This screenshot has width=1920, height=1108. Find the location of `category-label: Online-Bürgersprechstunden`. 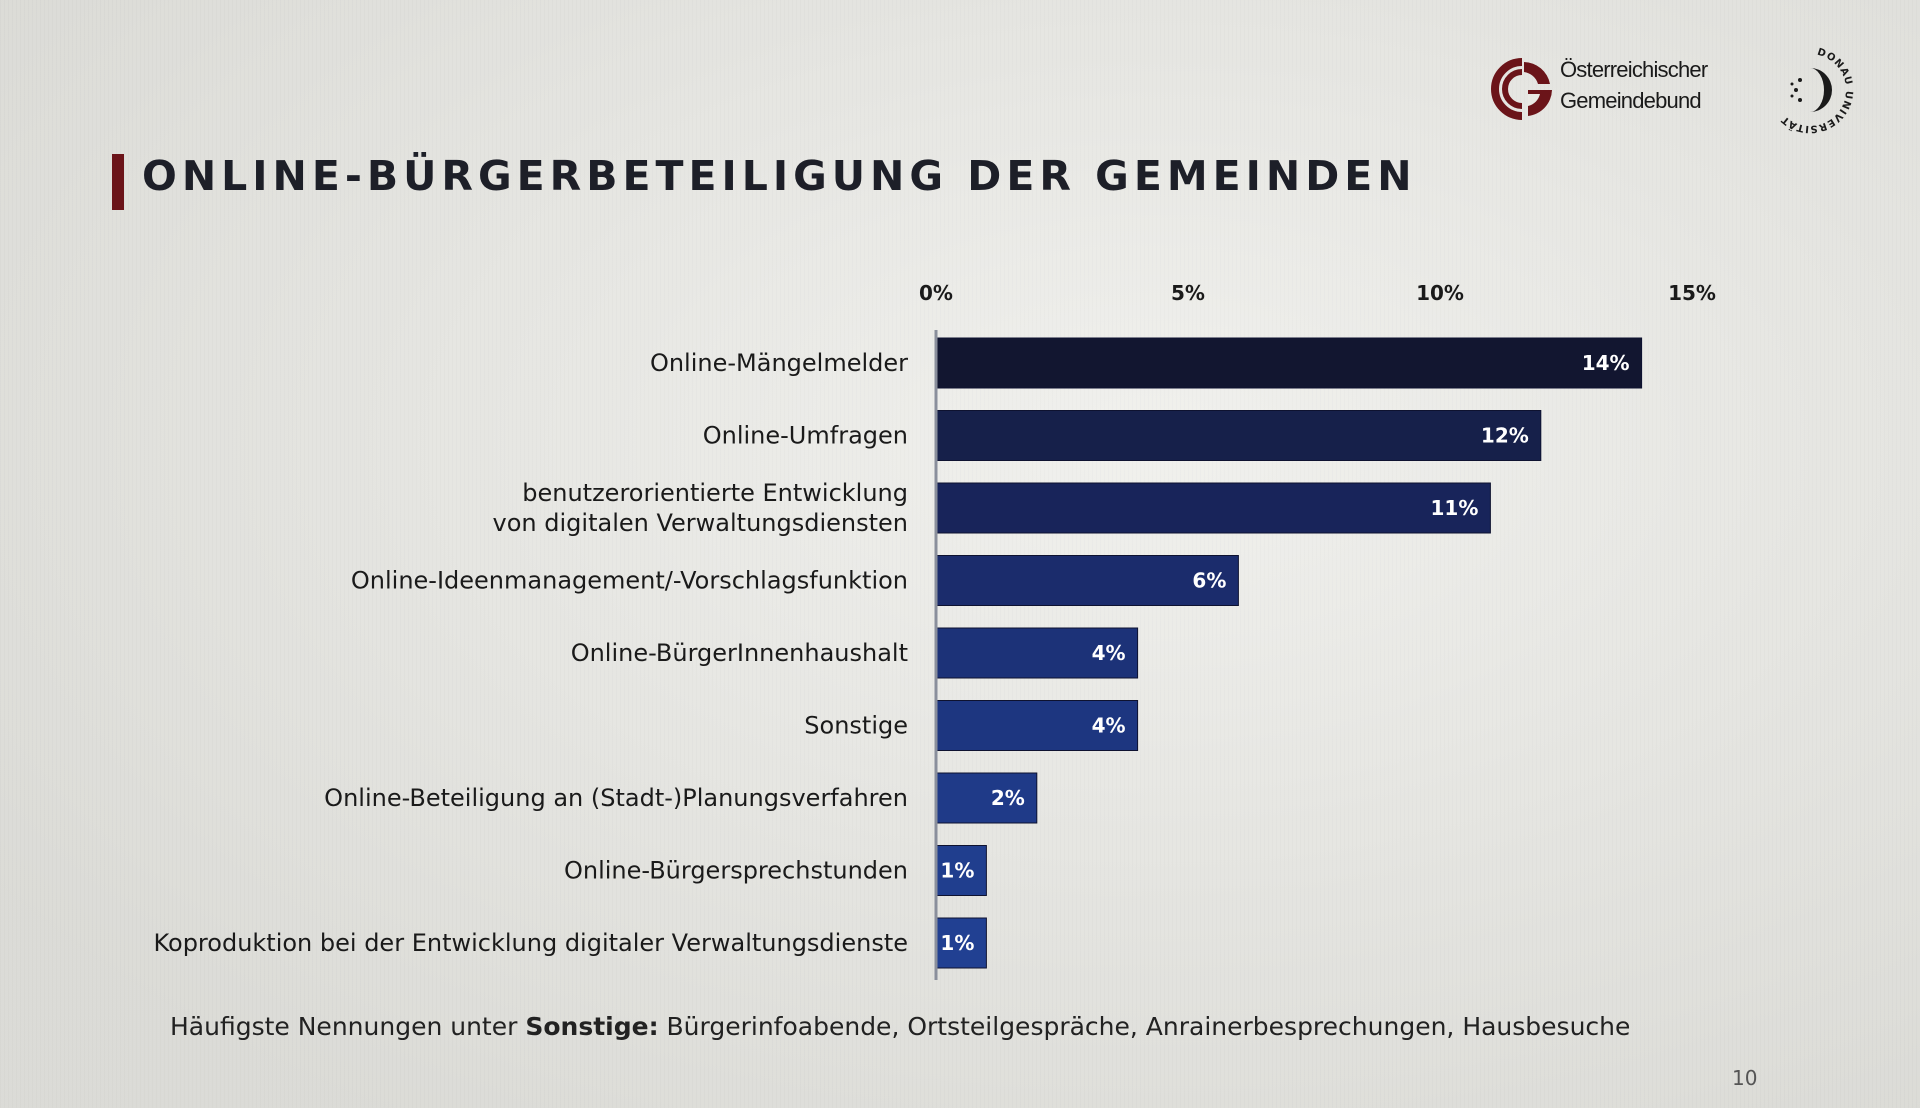

category-label: Online-Bürgersprechstunden is located at coordinates (736, 871).